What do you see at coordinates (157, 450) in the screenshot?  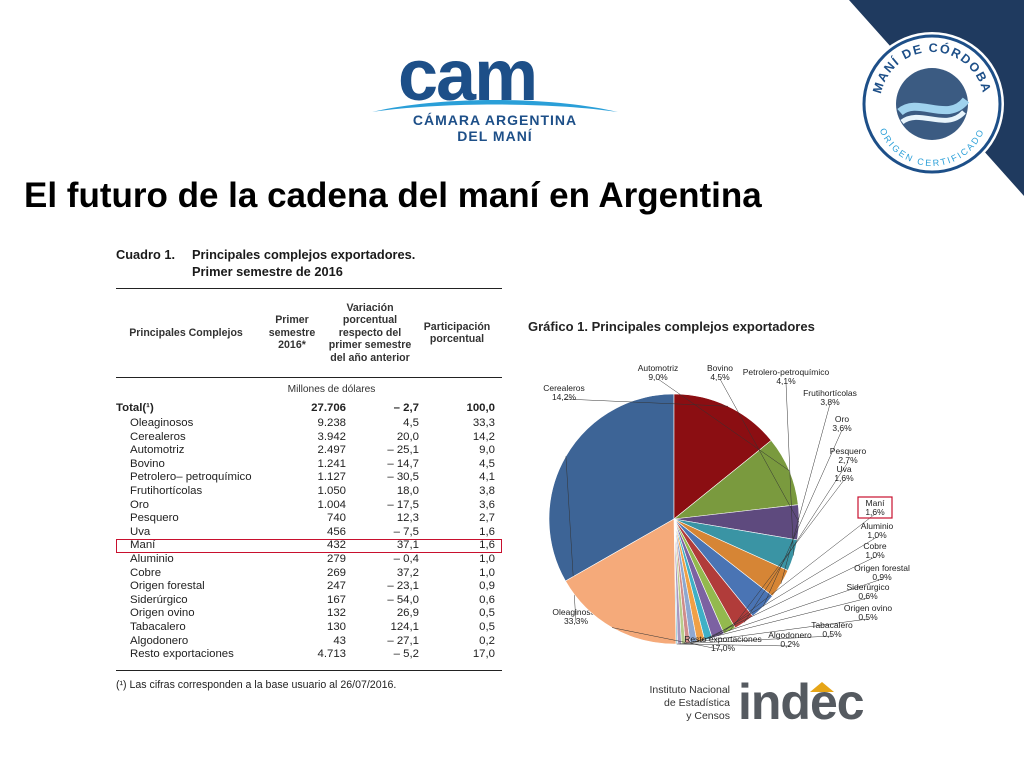 I see `table-cell: Automotriz` at bounding box center [157, 450].